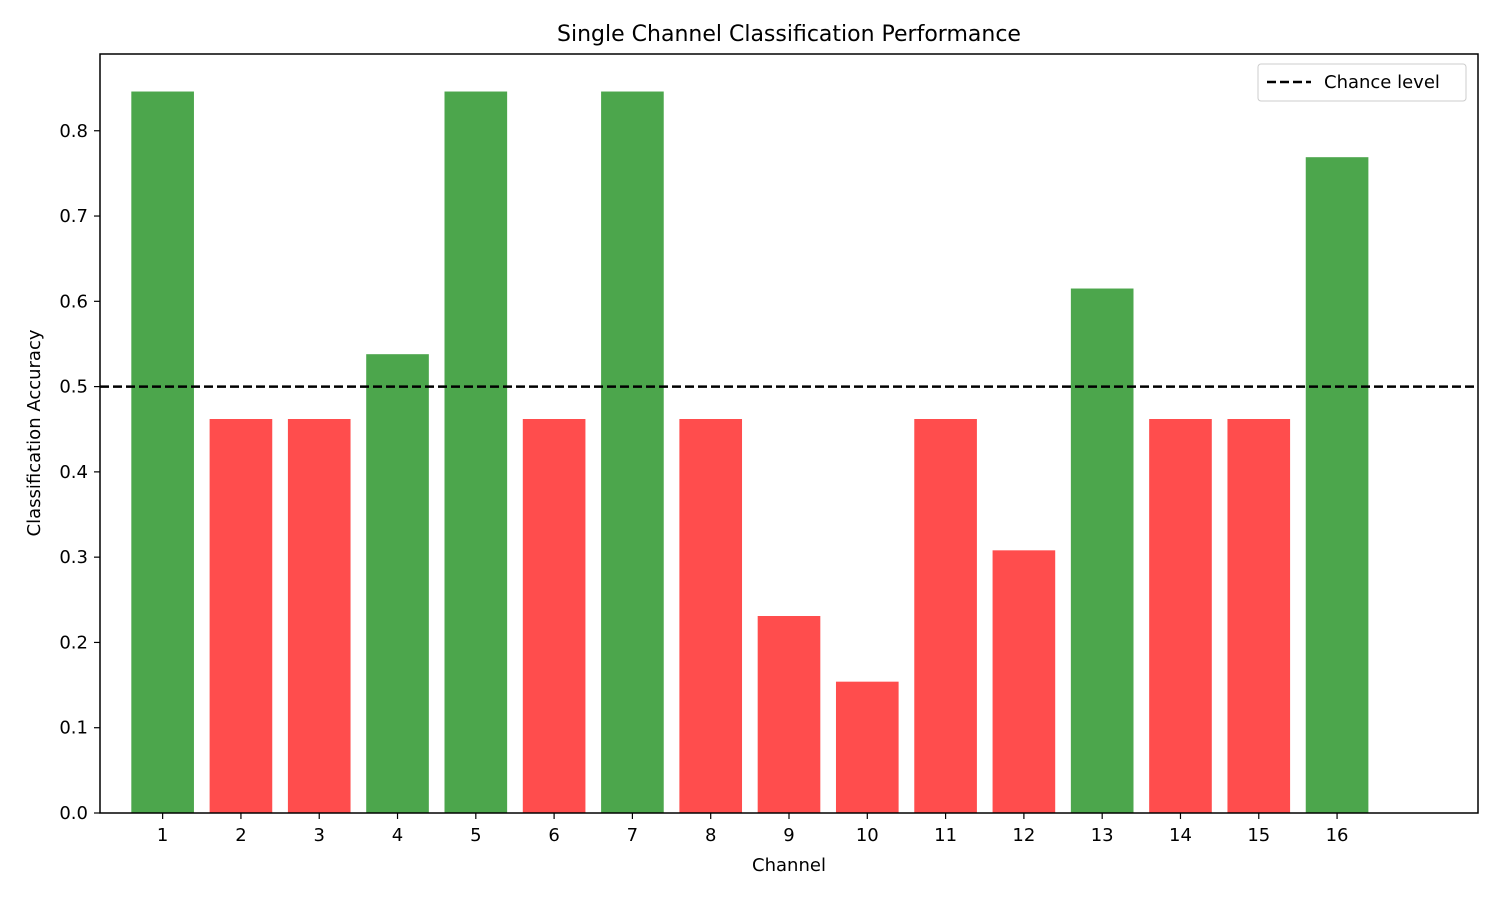 The image size is (1500, 904). I want to click on x-tick-label: 14, so click(1180, 835).